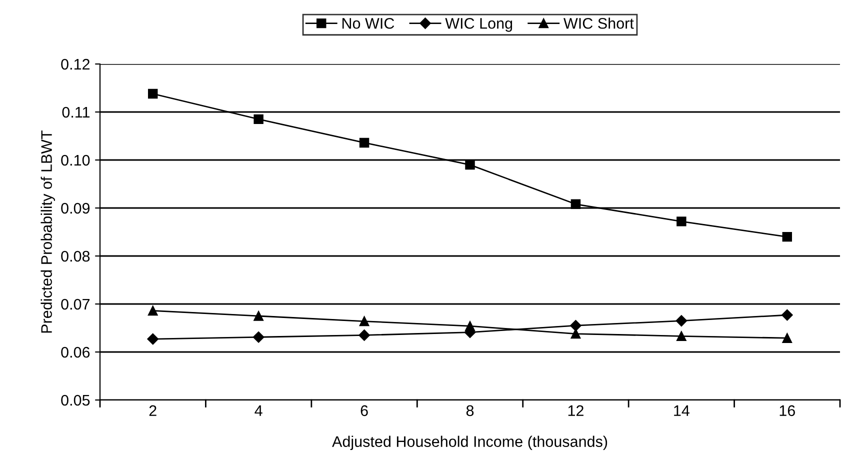 The height and width of the screenshot is (459, 846). I want to click on x-tick-label: 14, so click(682, 410).